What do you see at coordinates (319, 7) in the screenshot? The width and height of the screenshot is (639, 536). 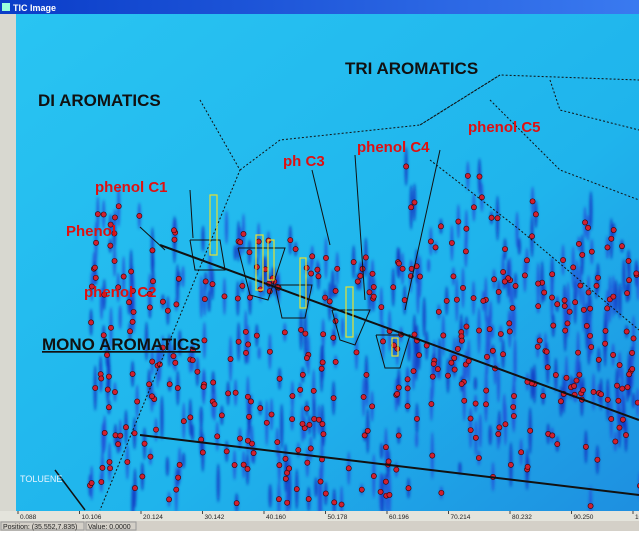 I see `title-bar` at bounding box center [319, 7].